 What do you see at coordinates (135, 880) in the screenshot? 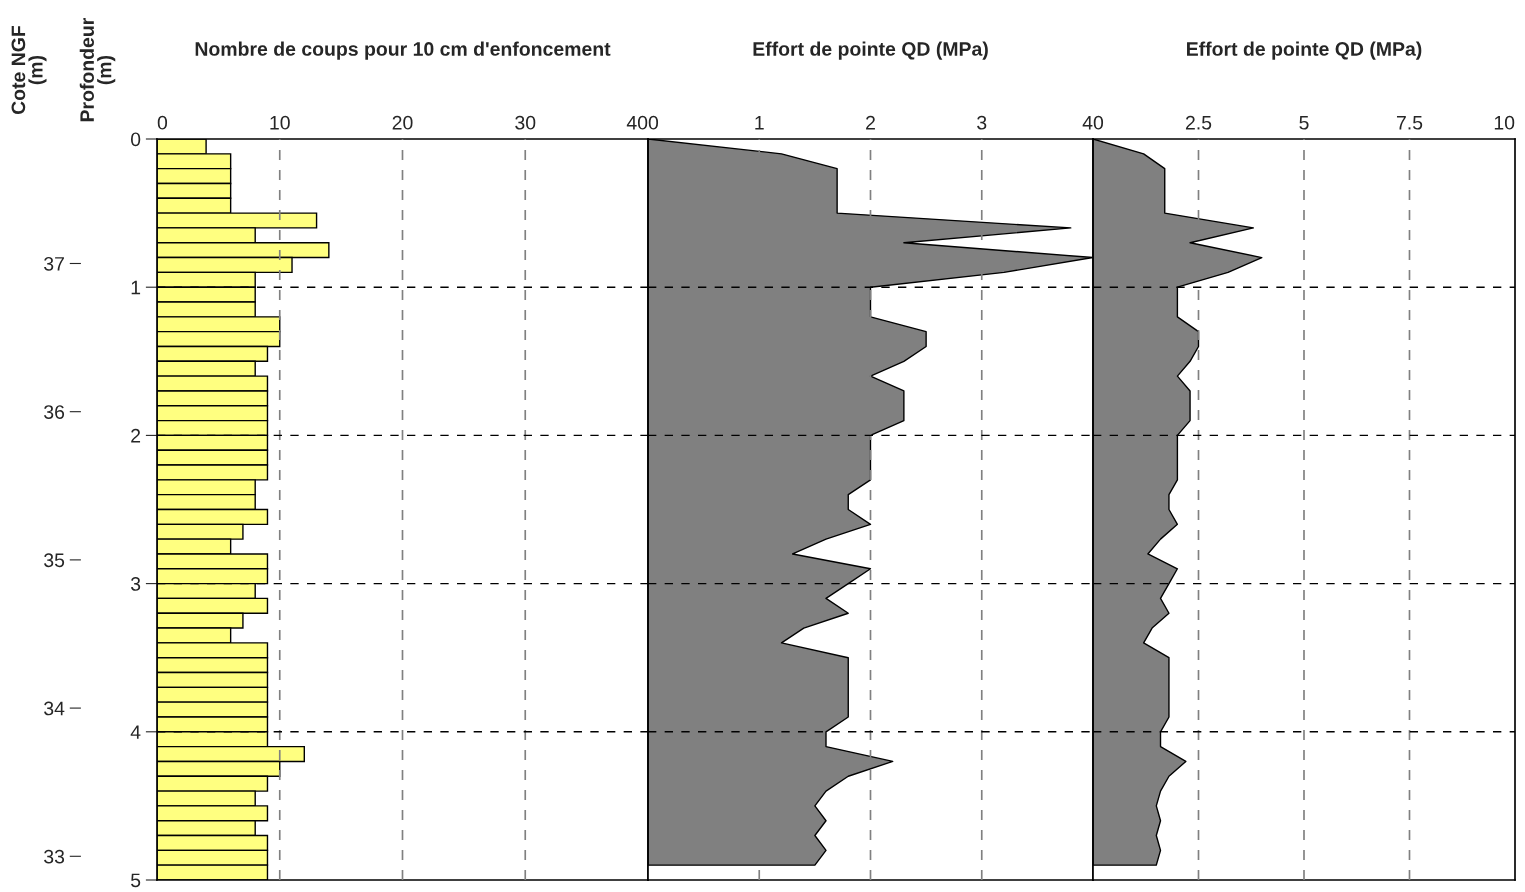
I see `y-tick-label: 5` at bounding box center [135, 880].